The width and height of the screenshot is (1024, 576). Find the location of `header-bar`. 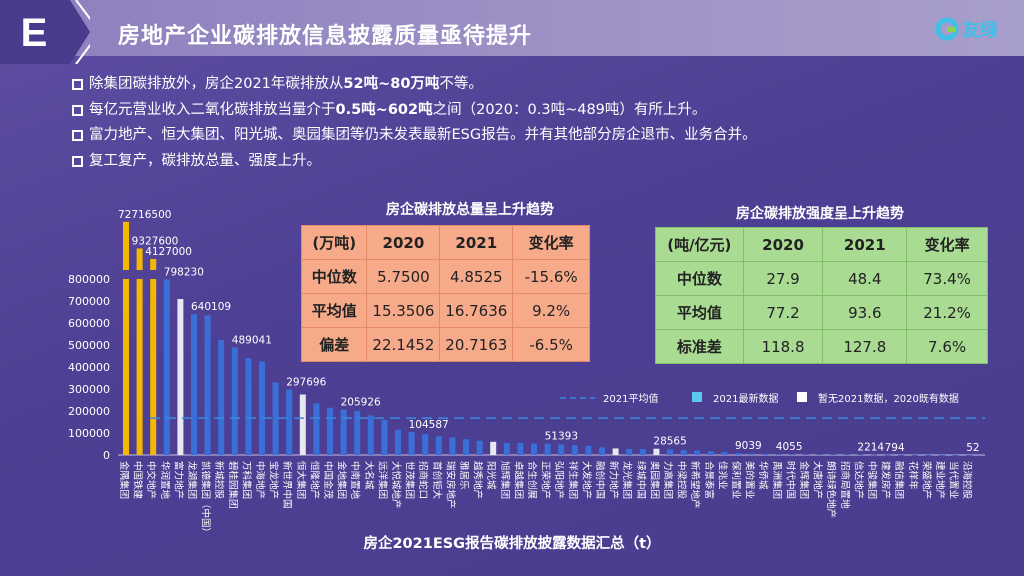

header-bar is located at coordinates (512, 28).